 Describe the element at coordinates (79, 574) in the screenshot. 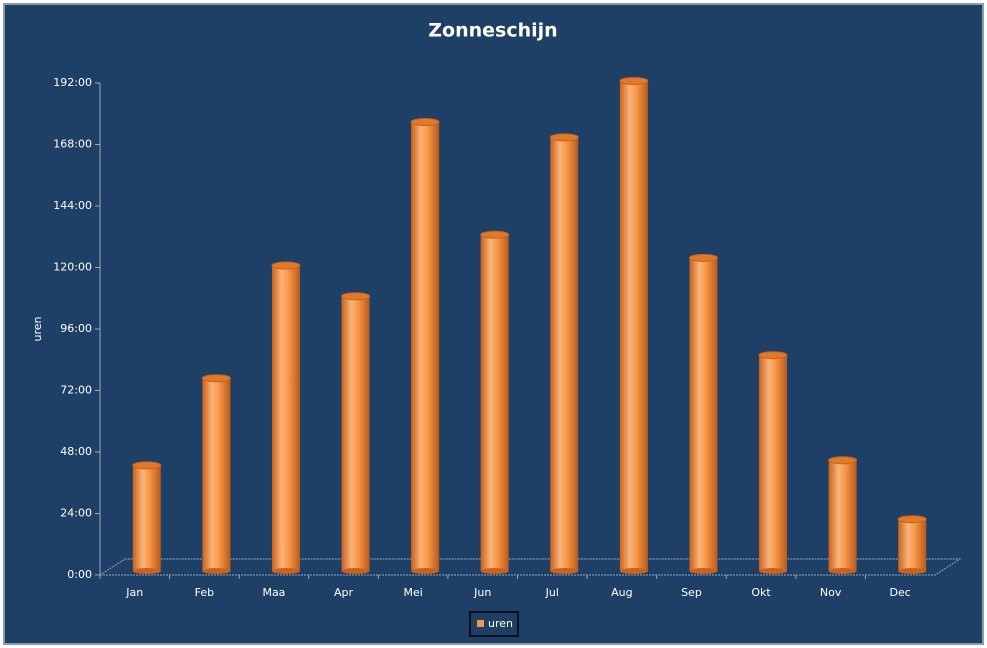

I see `y-tick-label: 0:00` at that location.